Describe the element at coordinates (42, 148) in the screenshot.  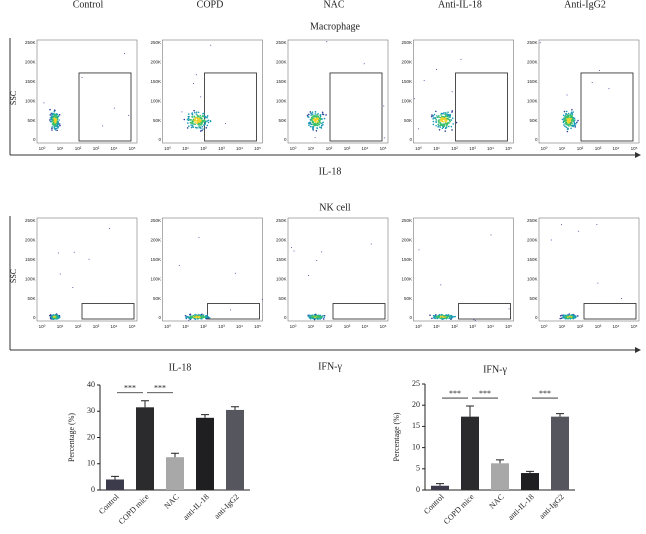
I see `x-tick-label: 10⁰` at that location.